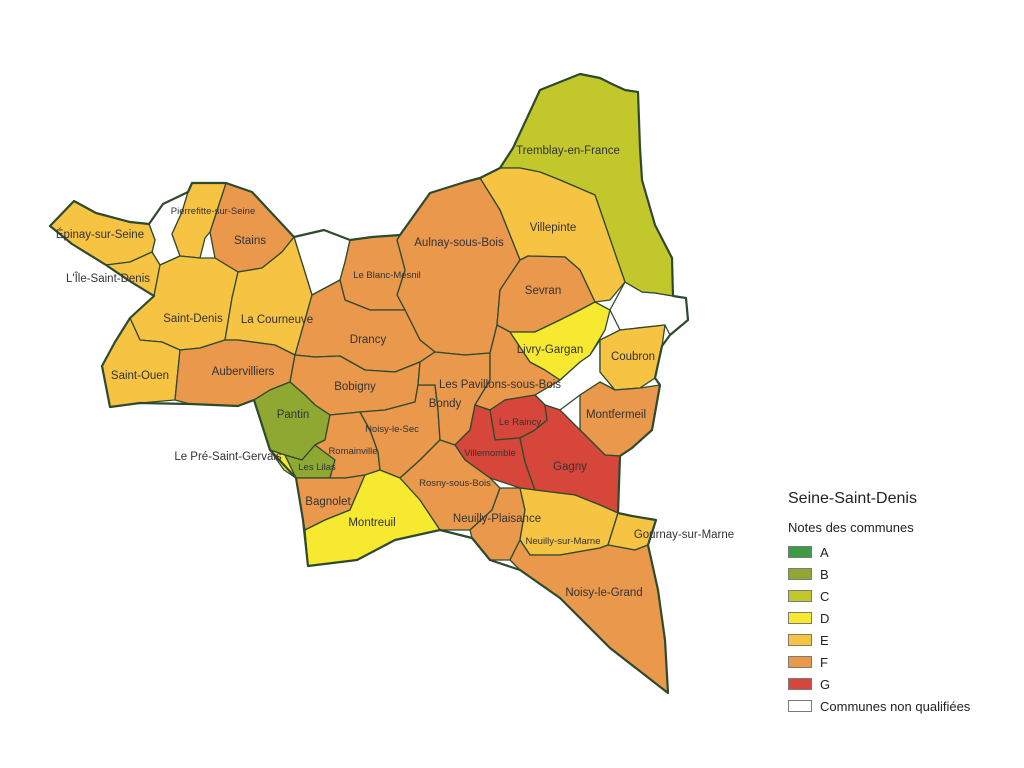  What do you see at coordinates (903, 618) in the screenshot?
I see `legend-item-d: D` at bounding box center [903, 618].